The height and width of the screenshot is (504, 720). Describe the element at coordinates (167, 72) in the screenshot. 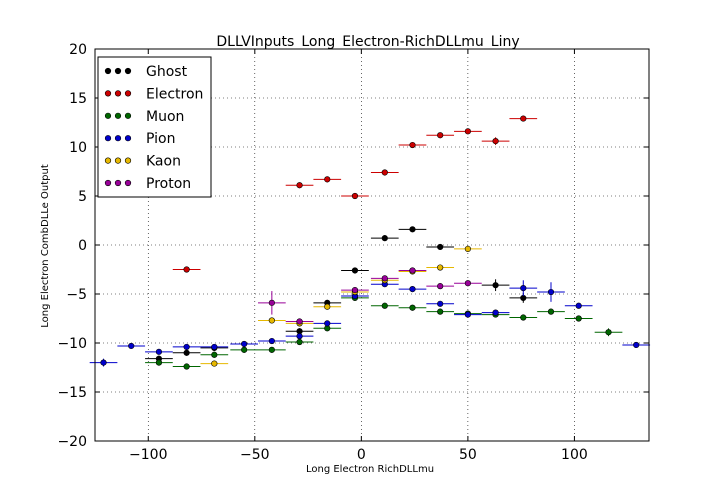

I see `legend-label-ghost: Ghost` at that location.